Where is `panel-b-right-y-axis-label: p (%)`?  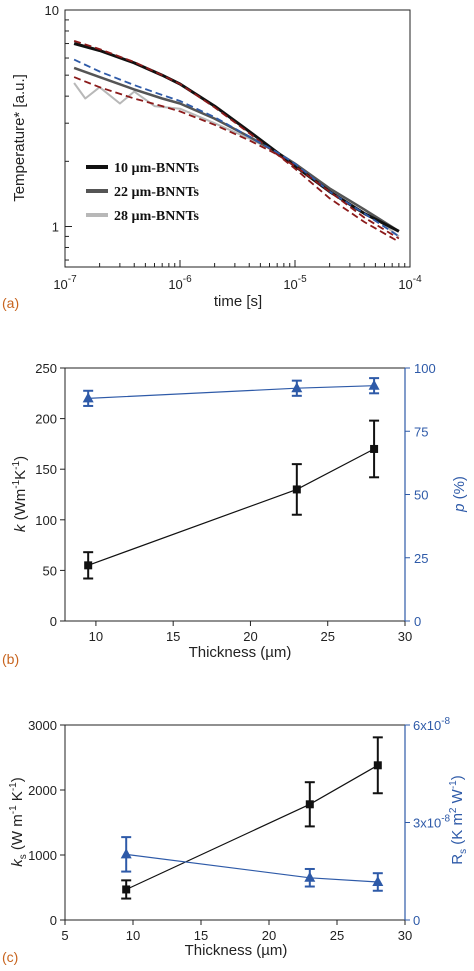 panel-b-right-y-axis-label: p (%) is located at coordinates (459, 494).